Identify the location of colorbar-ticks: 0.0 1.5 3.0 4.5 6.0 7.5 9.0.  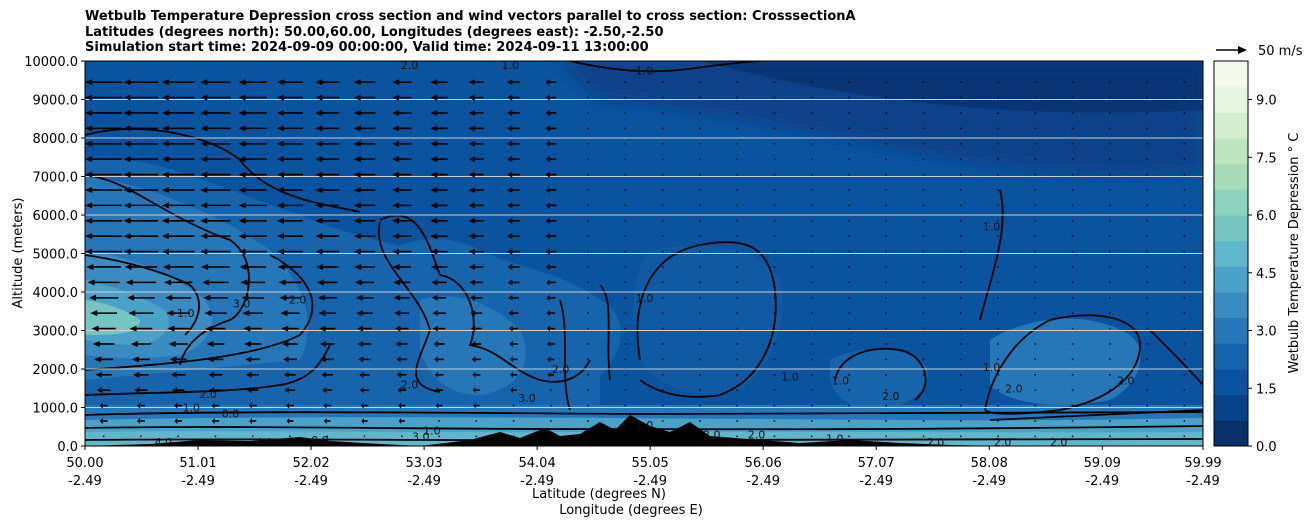
(1262, 274).